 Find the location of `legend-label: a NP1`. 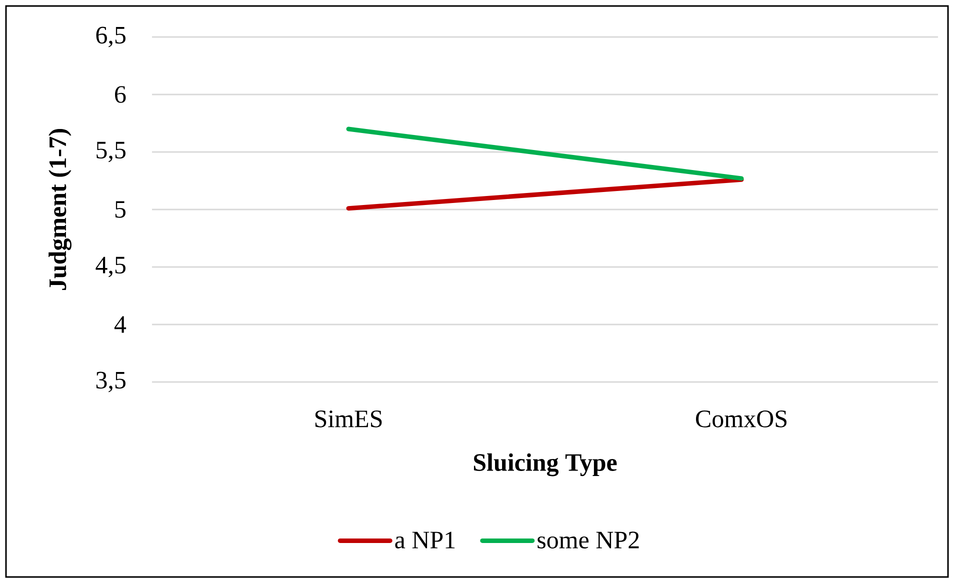

legend-label: a NP1 is located at coordinates (425, 540).